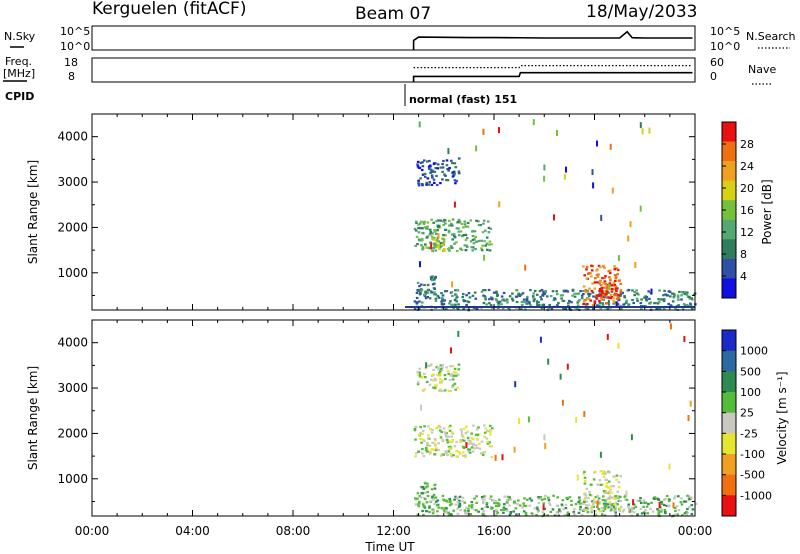 The height and width of the screenshot is (554, 800). I want to click on nsky-label: N.Sky, so click(20, 36).